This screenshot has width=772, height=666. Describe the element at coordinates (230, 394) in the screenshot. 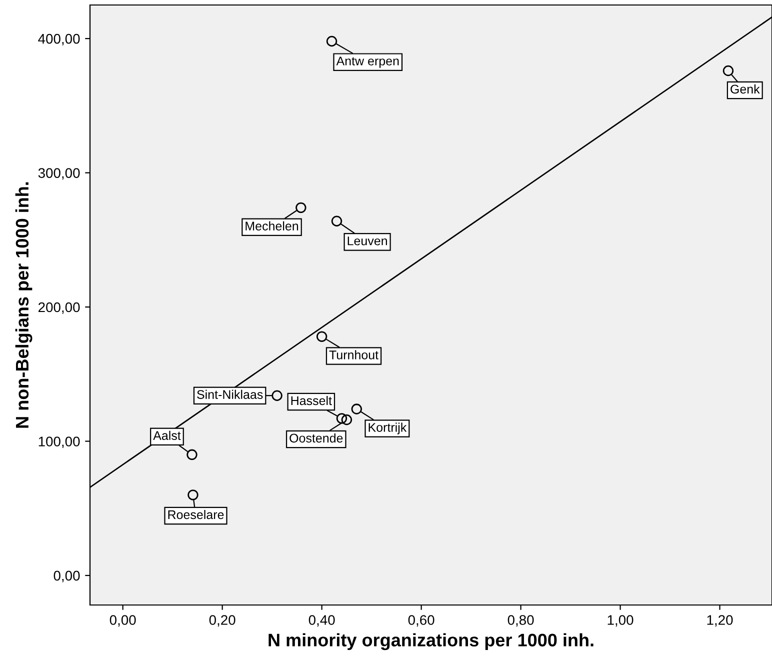

I see `annotation: Sint-Niklaas` at that location.